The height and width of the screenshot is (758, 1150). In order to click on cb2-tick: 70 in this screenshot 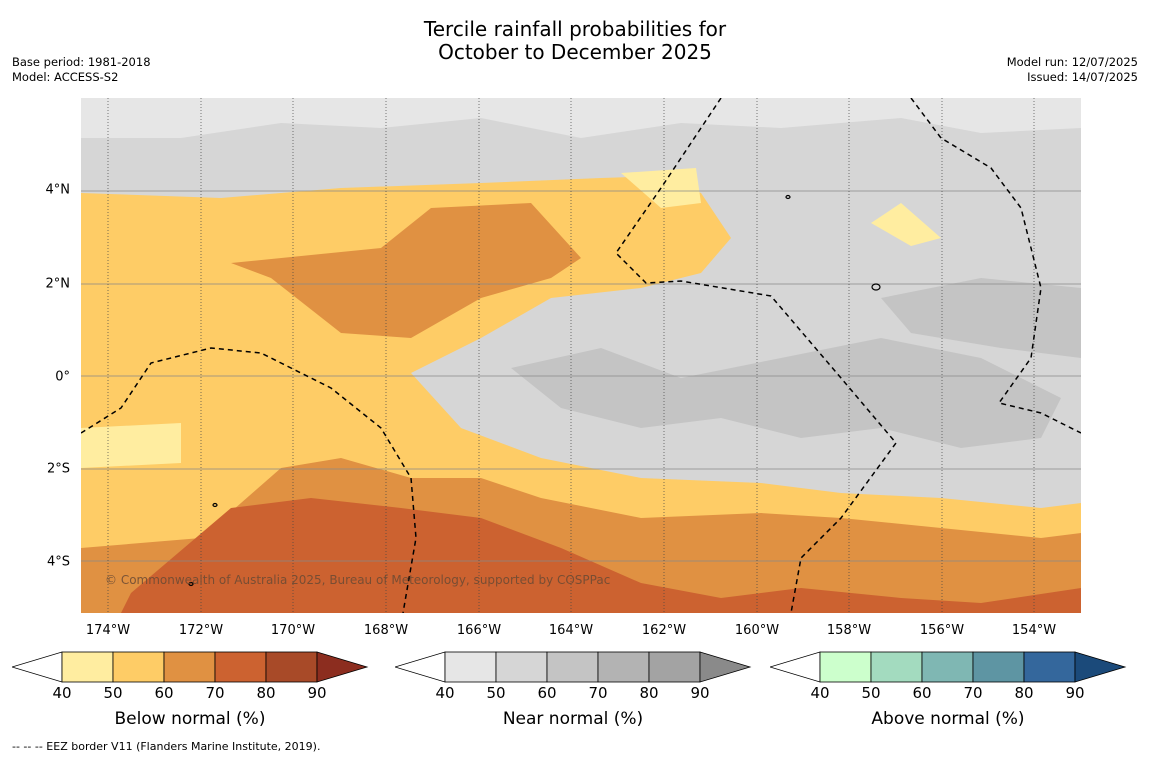, I will do `click(598, 693)`.